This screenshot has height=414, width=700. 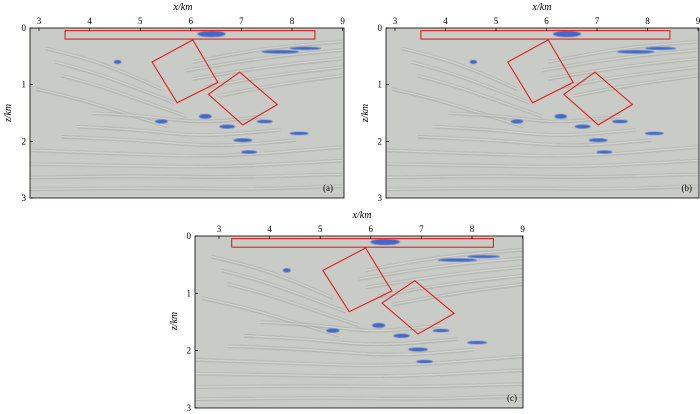 I want to click on x-tick-label: 7, so click(x=597, y=21).